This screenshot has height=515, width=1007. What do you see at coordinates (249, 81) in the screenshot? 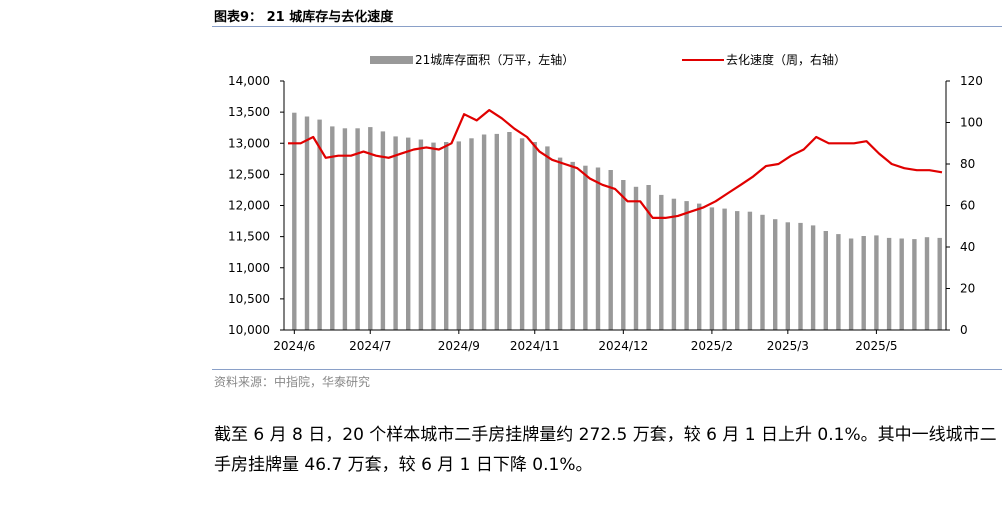
I see `left-tick-label: 14,000` at bounding box center [249, 81].